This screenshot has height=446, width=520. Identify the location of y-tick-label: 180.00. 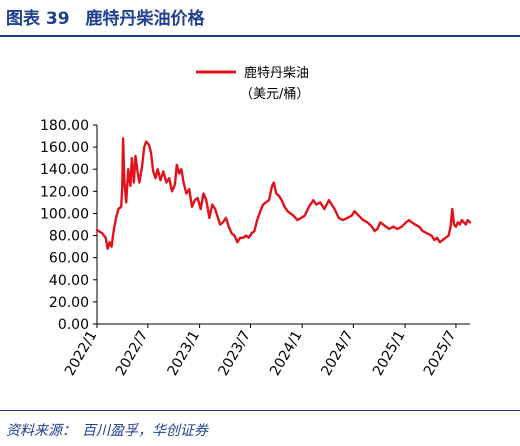
(64, 126).